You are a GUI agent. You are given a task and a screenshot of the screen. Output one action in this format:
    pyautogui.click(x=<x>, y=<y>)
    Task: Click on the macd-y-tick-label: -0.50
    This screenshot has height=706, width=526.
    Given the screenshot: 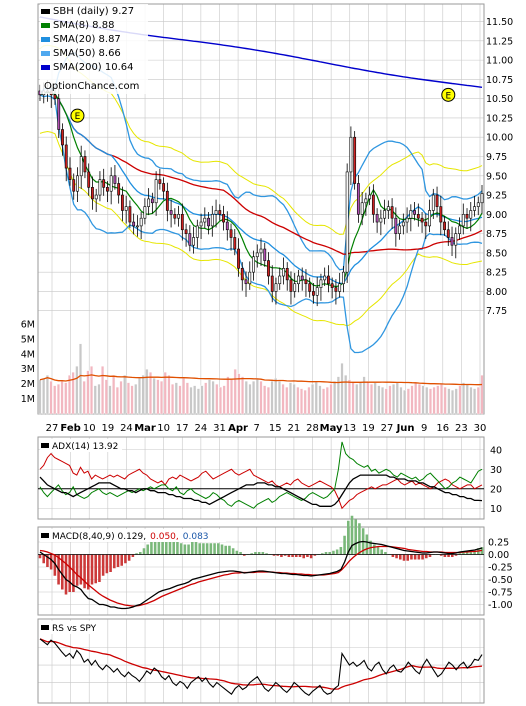 What is the action you would take?
    pyautogui.click(x=500, y=580)
    